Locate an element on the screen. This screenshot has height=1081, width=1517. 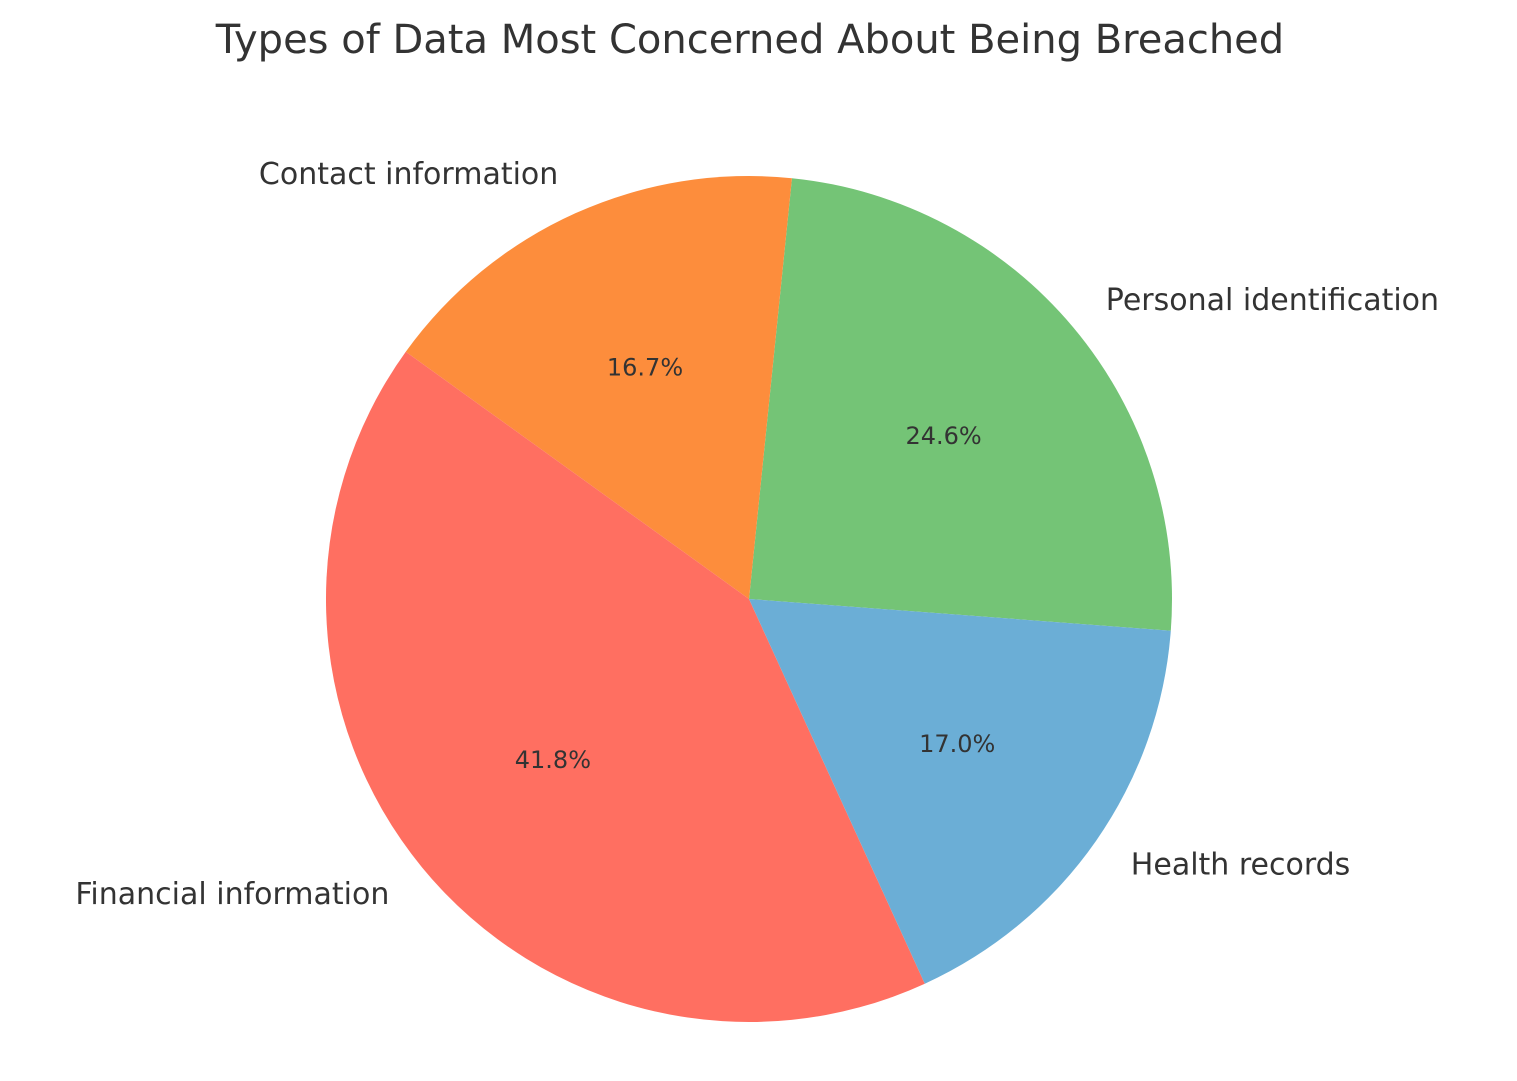
pie-slice-contact-information is located at coordinates (598, 388).